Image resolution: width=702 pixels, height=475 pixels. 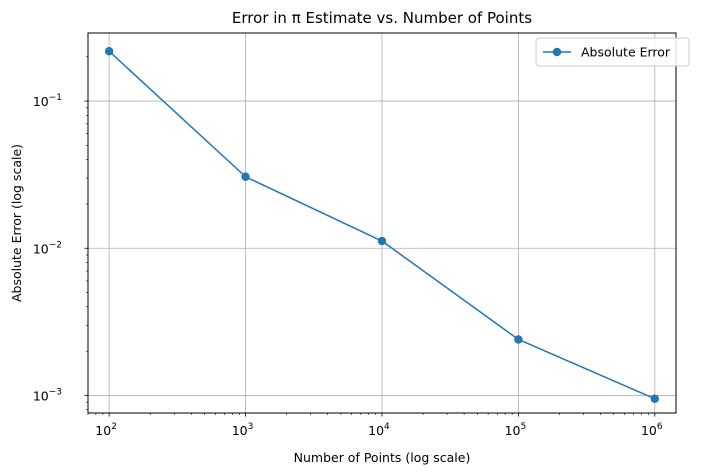 I want to click on y-axis-ticks: 10⁻¹ 10⁻² 10⁻³, so click(x=60, y=248).